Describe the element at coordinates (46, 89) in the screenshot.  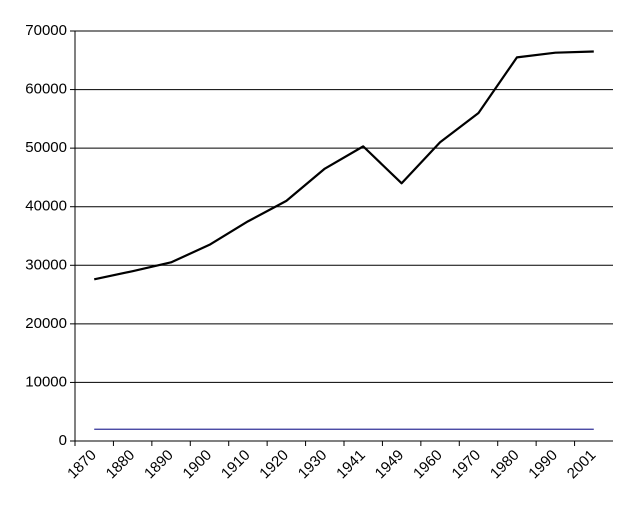
I see `y-tick-label: 60000` at that location.